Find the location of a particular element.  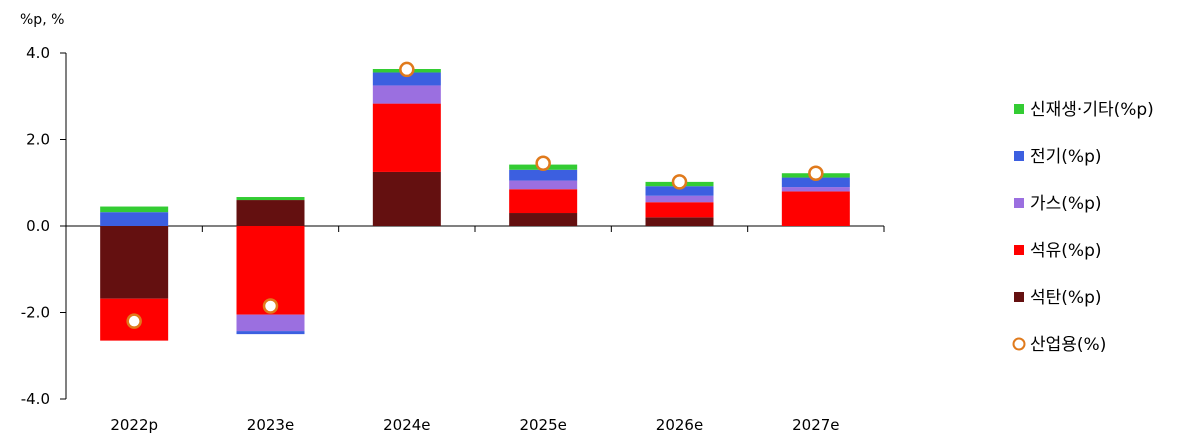

legend-item: 가스(%p) is located at coordinates (1058, 204).